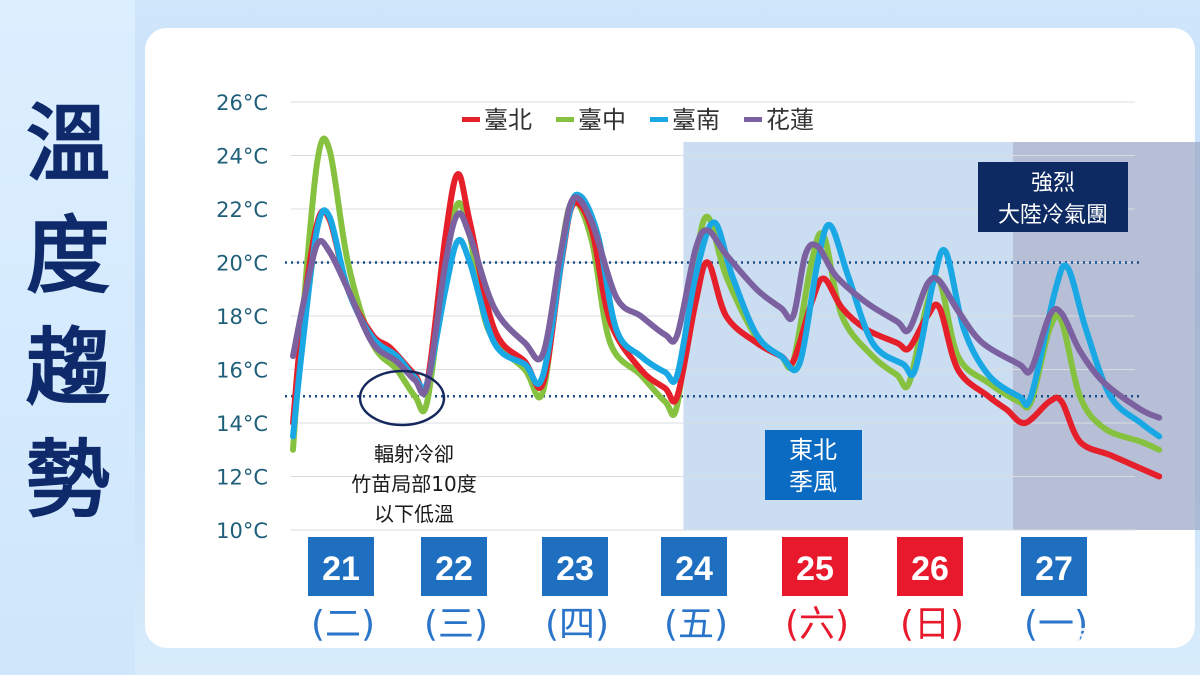 This screenshot has width=1200, height=675. What do you see at coordinates (696, 624) in the screenshot?
I see `weekday-label: (五)` at bounding box center [696, 624].